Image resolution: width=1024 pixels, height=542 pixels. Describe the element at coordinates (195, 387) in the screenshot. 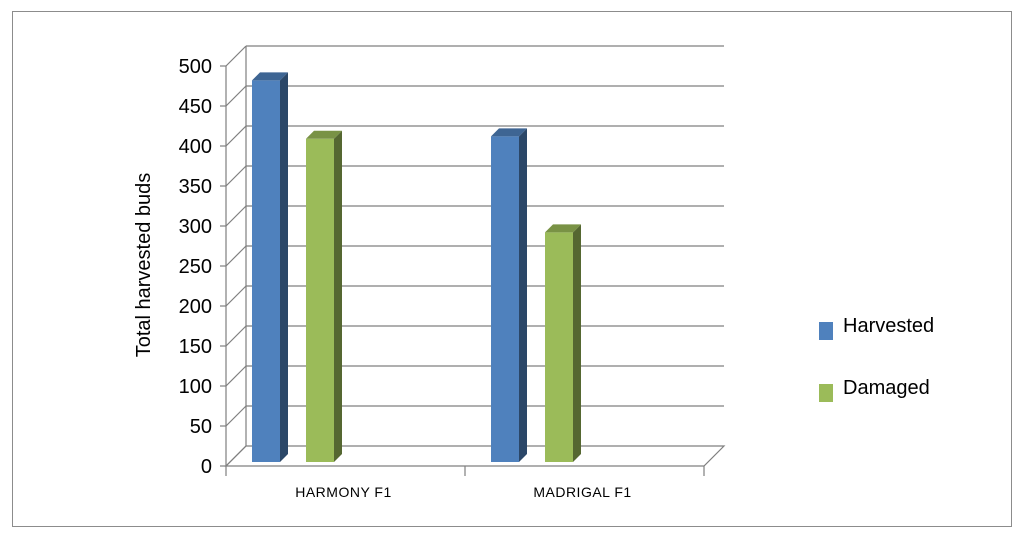

I see `y-tick-label: 100` at that location.